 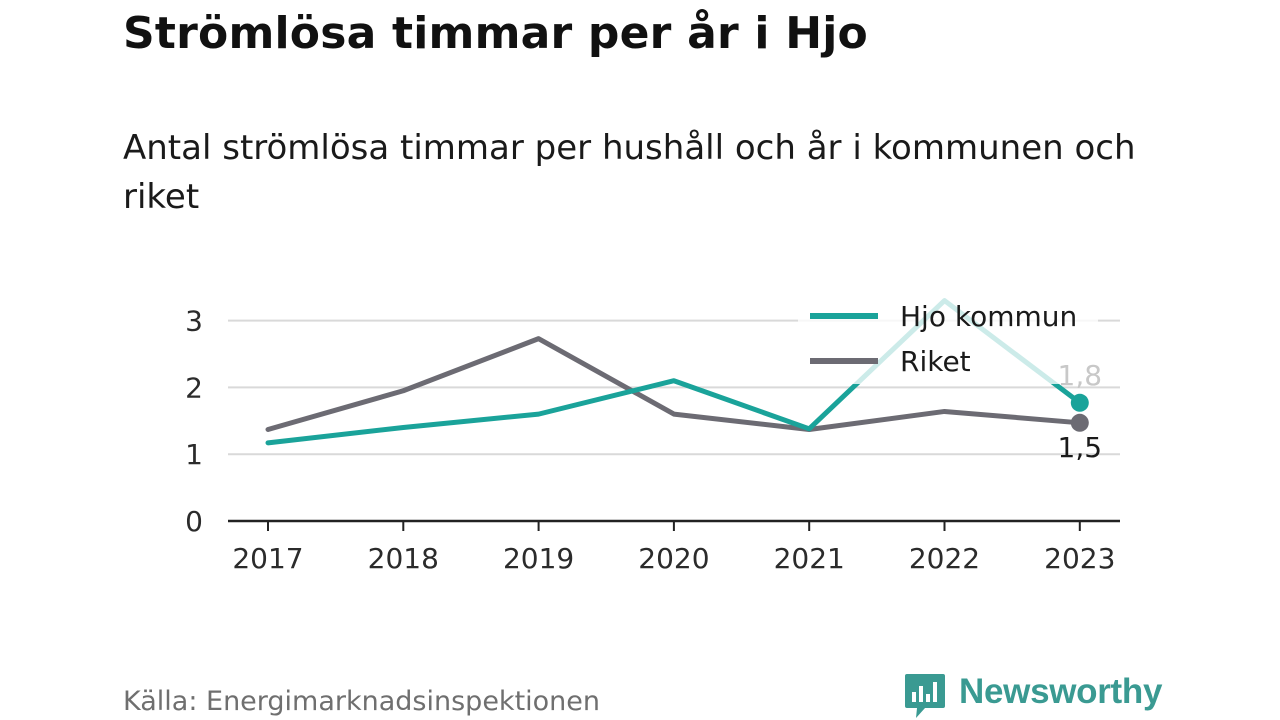 I want to click on brand-name: Newsworthy, so click(x=1061, y=691).